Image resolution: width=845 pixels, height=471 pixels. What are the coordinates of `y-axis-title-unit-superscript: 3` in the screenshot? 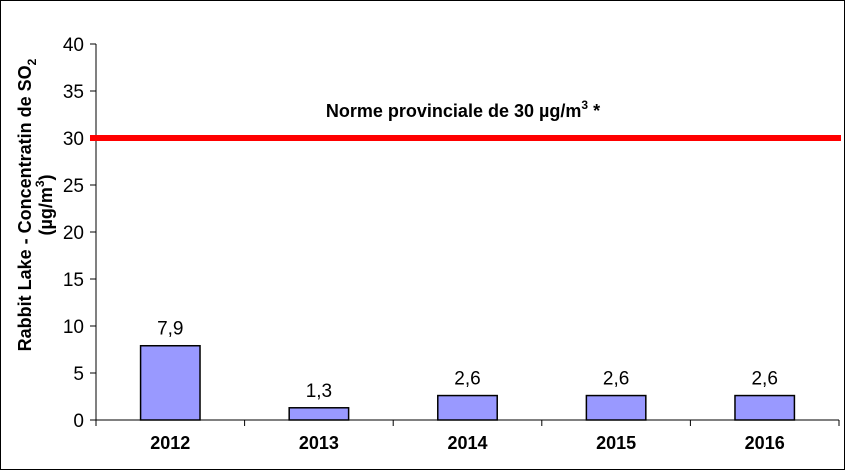 It's located at (40, 183).